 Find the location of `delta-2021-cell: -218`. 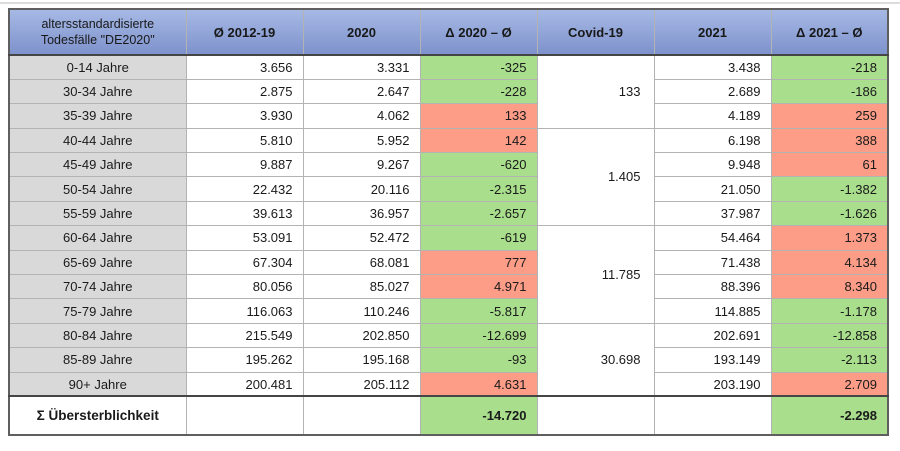

delta-2021-cell: -218 is located at coordinates (829, 67).